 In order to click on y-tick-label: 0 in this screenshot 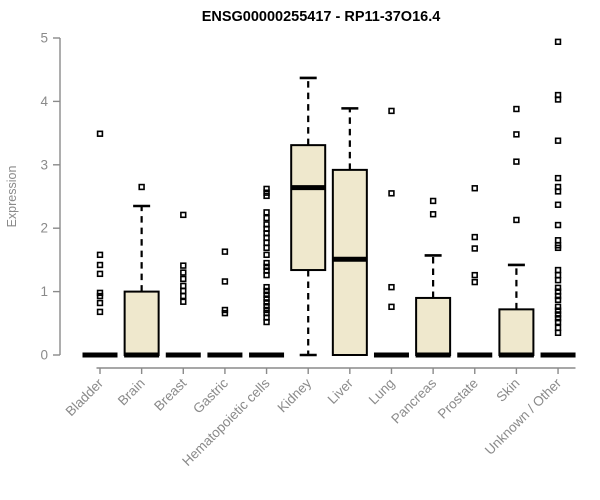, I will do `click(44, 355)`.